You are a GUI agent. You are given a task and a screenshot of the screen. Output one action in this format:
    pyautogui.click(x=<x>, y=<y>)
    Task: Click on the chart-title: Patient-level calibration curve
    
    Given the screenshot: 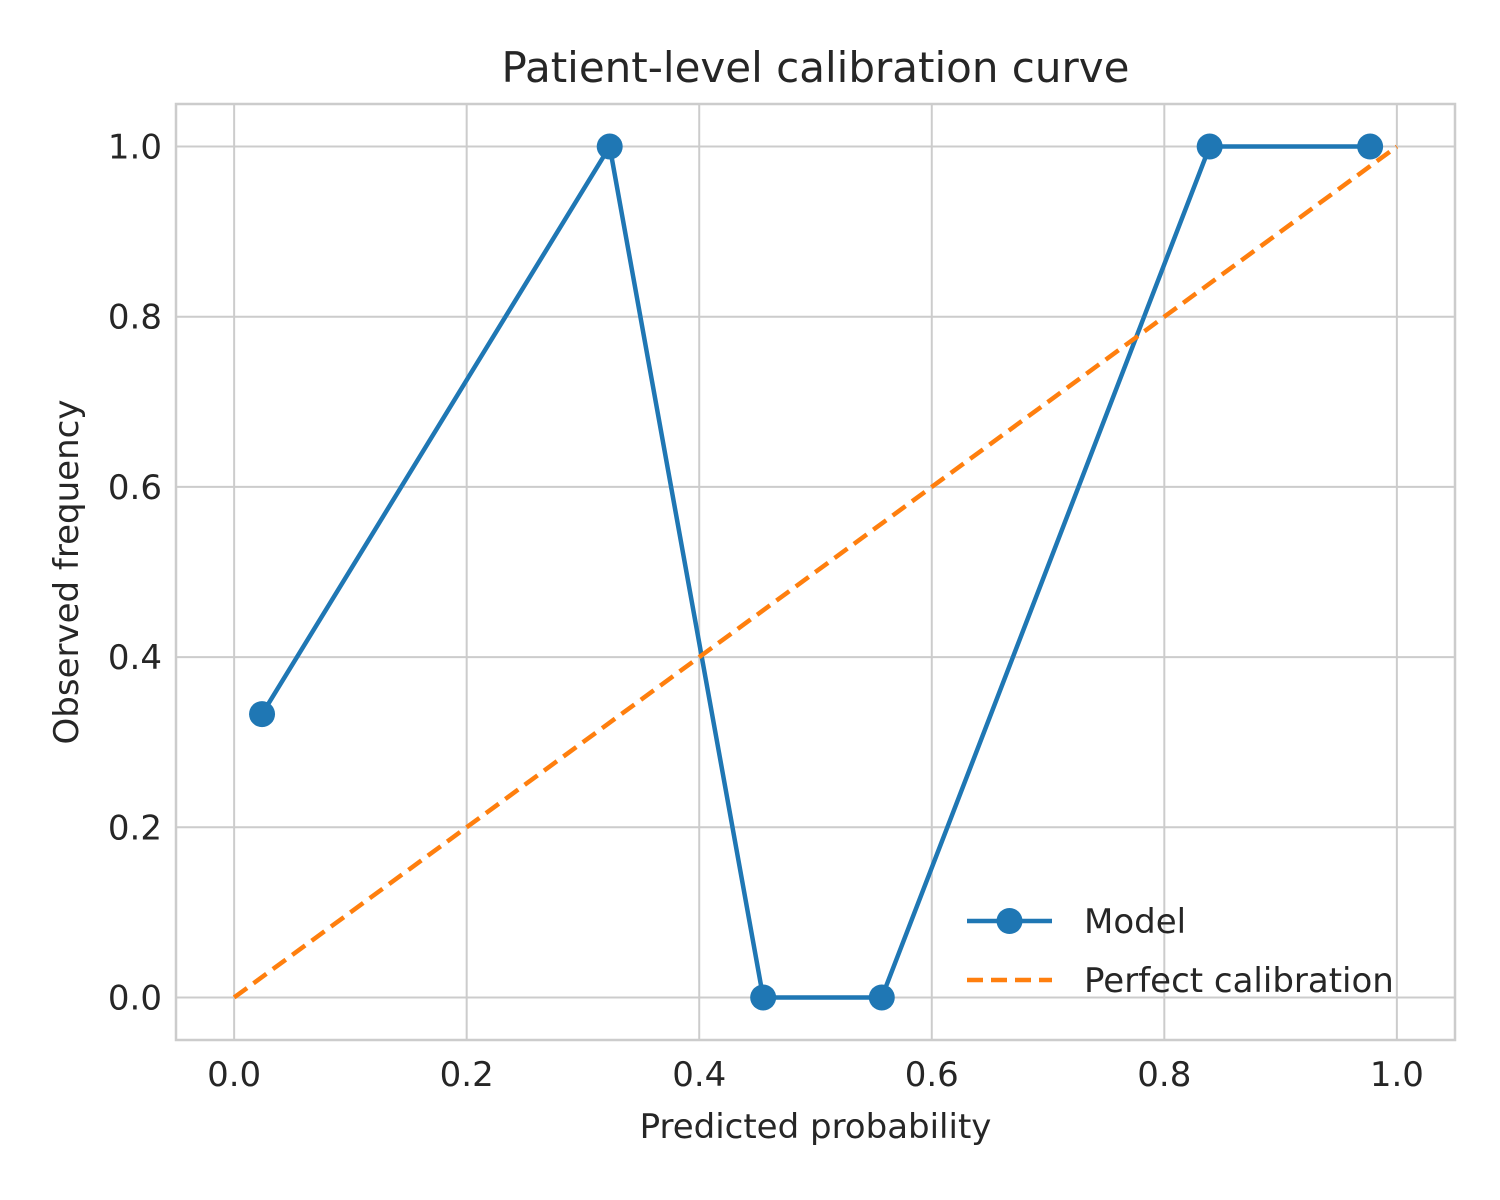 What is the action you would take?
    pyautogui.click(x=816, y=67)
    